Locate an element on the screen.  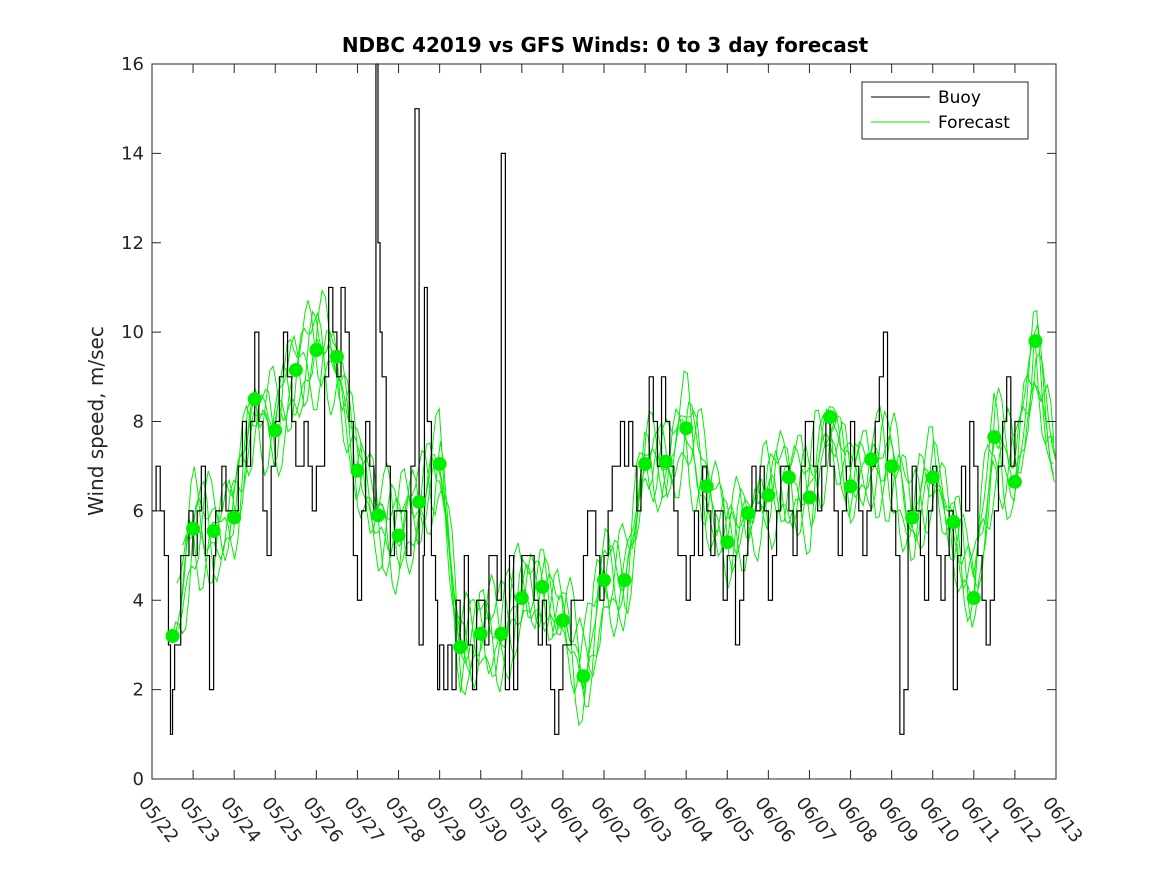
x-tick-label: 05/27 is located at coordinates (364, 820).